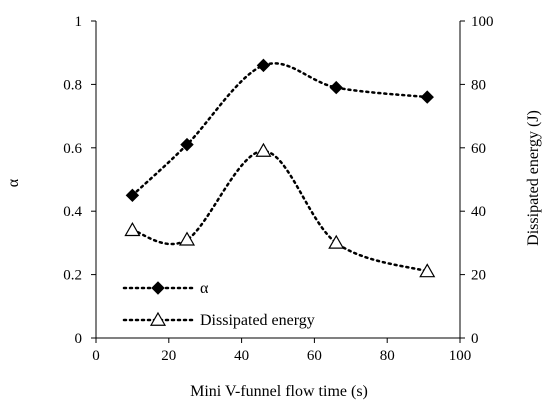 Image resolution: width=544 pixels, height=406 pixels. Describe the element at coordinates (477, 180) in the screenshot. I see `right-y-axis-ticks: 0 20 40 60 80 100` at that location.